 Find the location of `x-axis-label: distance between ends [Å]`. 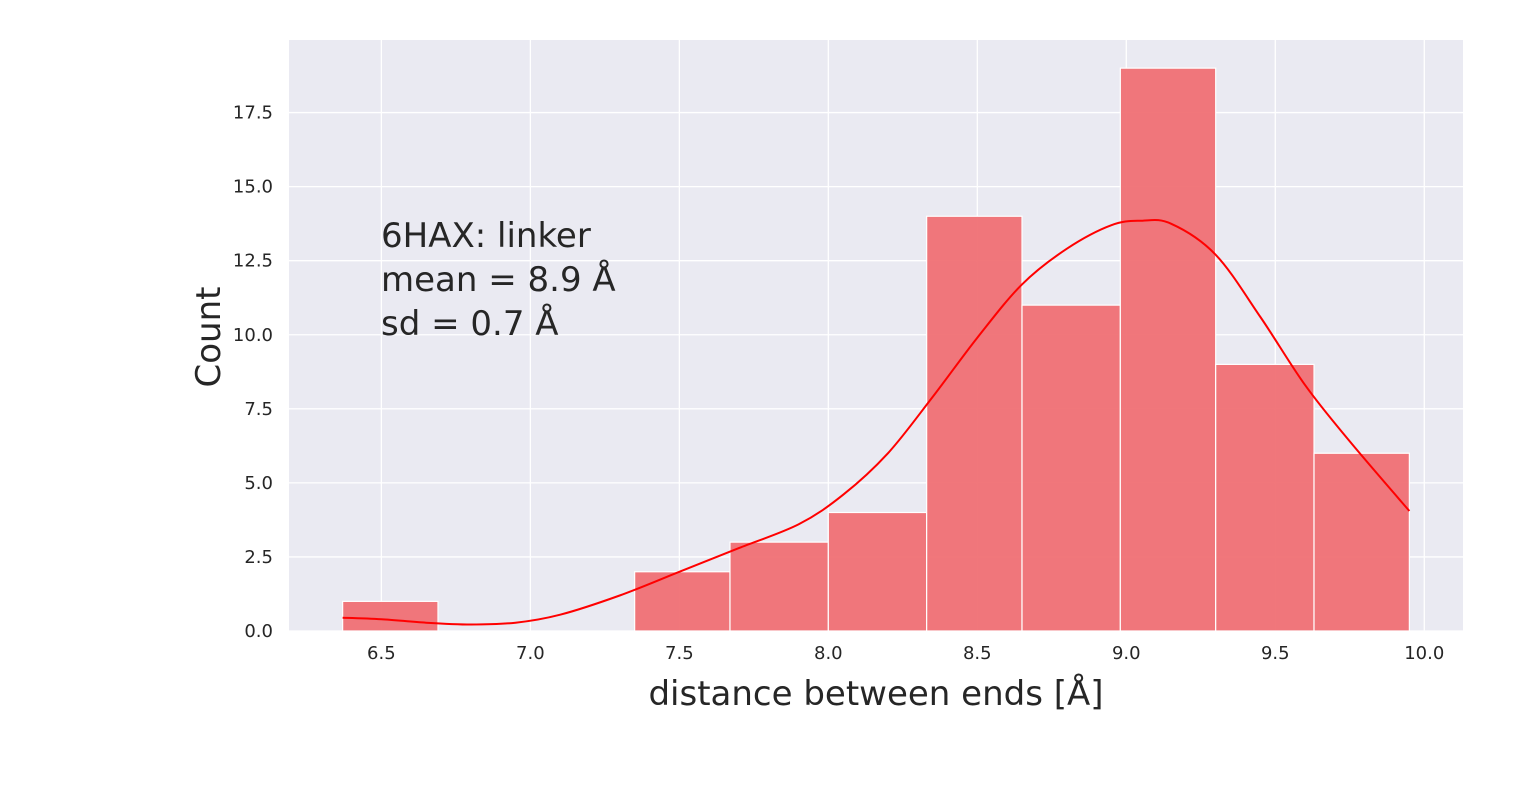

x-axis-label: distance between ends [Å] is located at coordinates (875, 693).